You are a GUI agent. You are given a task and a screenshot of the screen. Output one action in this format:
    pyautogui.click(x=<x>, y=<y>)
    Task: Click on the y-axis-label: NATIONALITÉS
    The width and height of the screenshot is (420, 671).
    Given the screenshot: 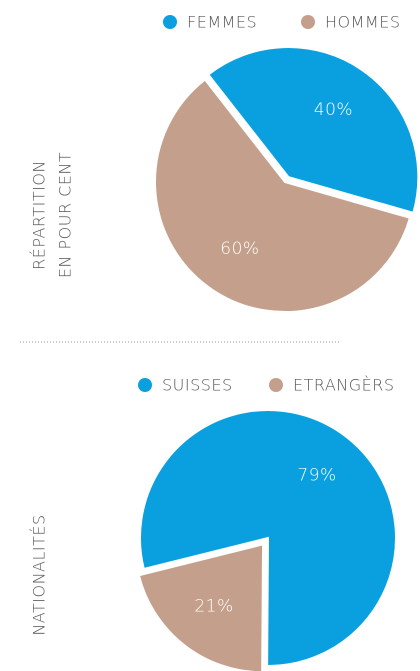 What is the action you would take?
    pyautogui.click(x=39, y=574)
    